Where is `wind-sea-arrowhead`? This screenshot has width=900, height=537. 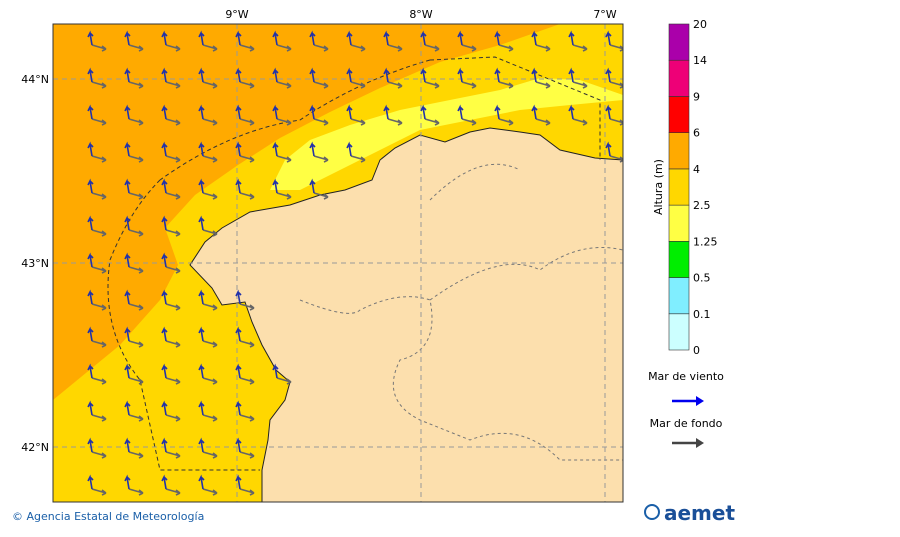 wind-sea-arrowhead is located at coordinates (700, 401).